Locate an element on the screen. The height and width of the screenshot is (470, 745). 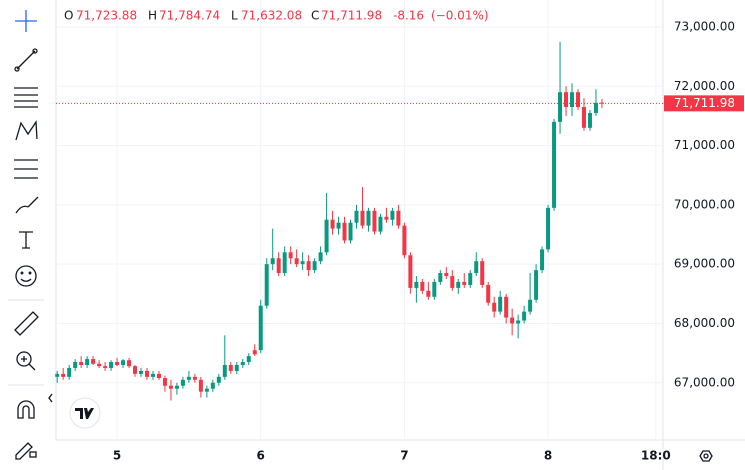
brush-tool is located at coordinates (27, 205).